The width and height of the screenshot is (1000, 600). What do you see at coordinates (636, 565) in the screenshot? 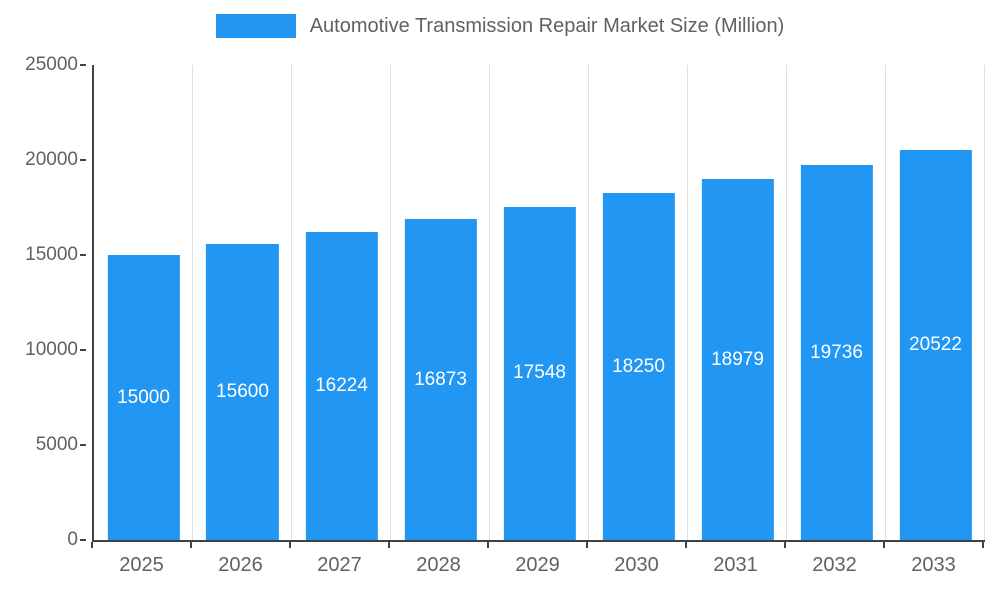
I see `x-axis-label: 2030` at bounding box center [636, 565].